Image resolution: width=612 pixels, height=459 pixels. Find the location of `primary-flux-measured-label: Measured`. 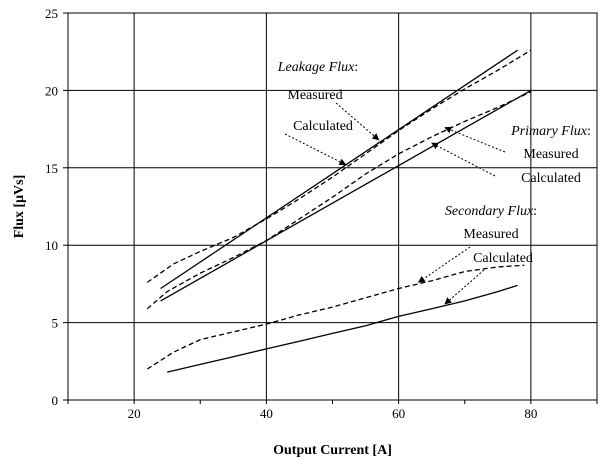

primary-flux-measured-label: Measured is located at coordinates (550, 154).